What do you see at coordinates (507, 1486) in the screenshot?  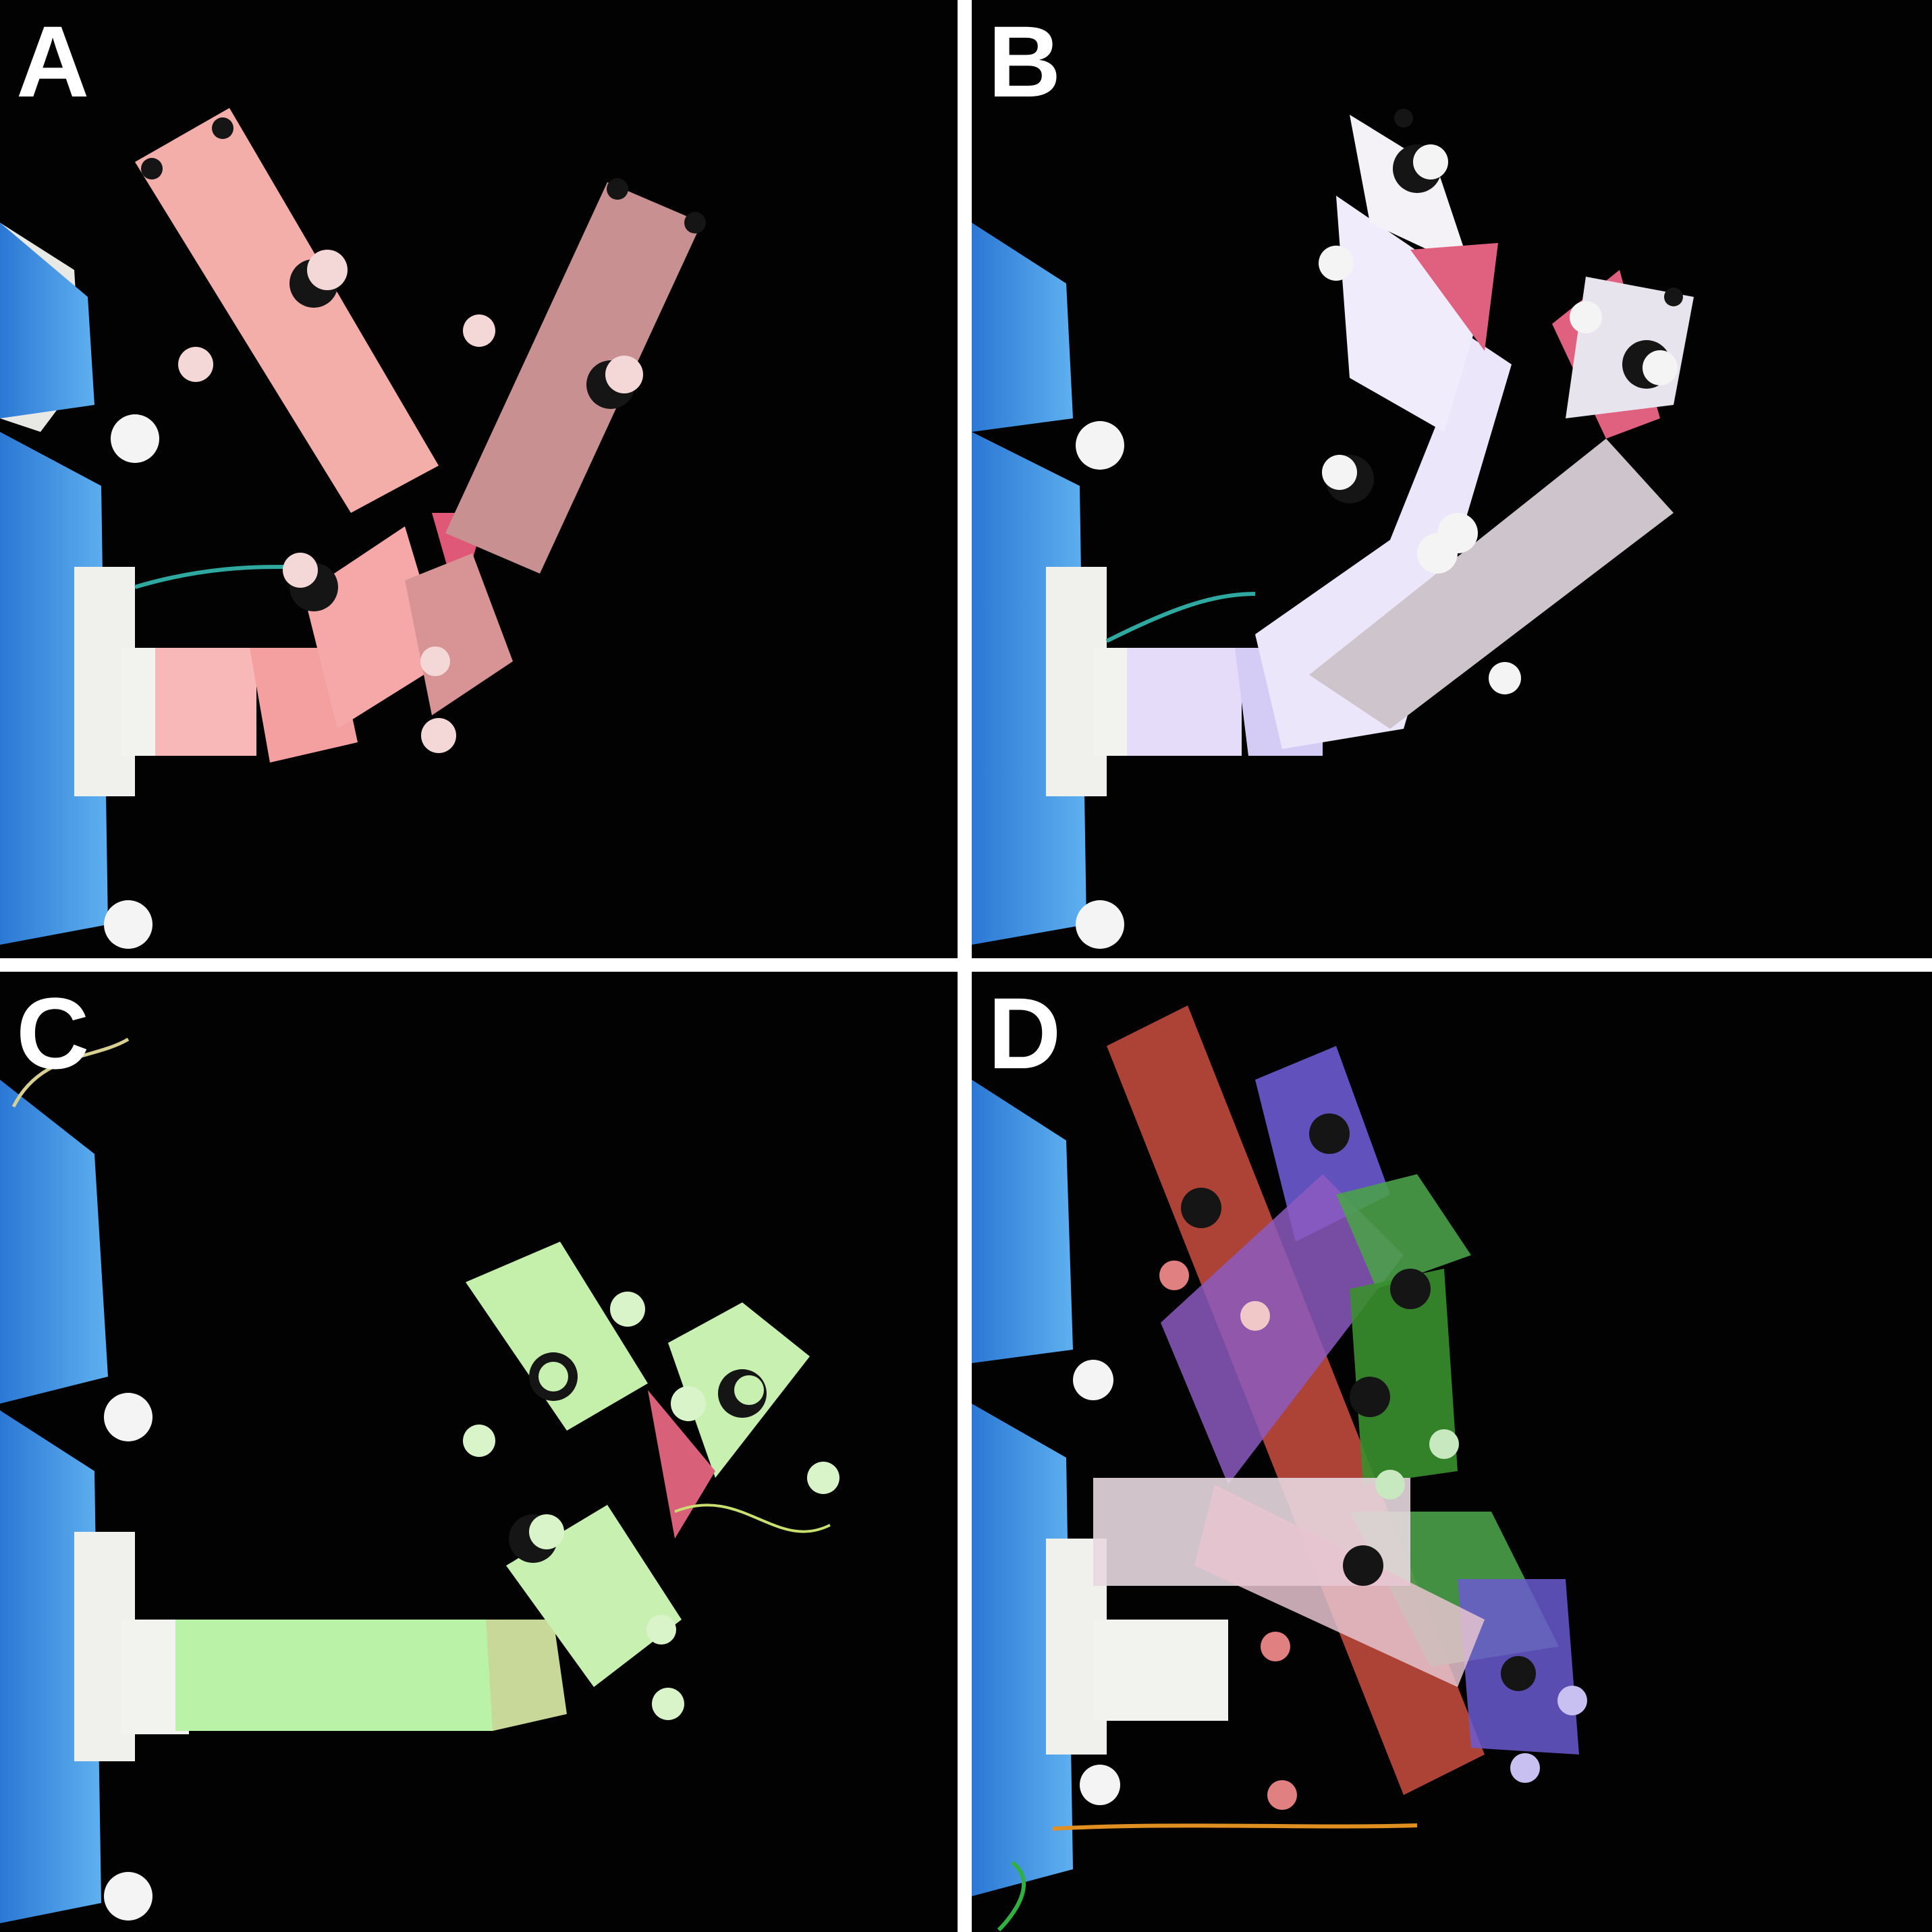 I see `robot-arm-c` at bounding box center [507, 1486].